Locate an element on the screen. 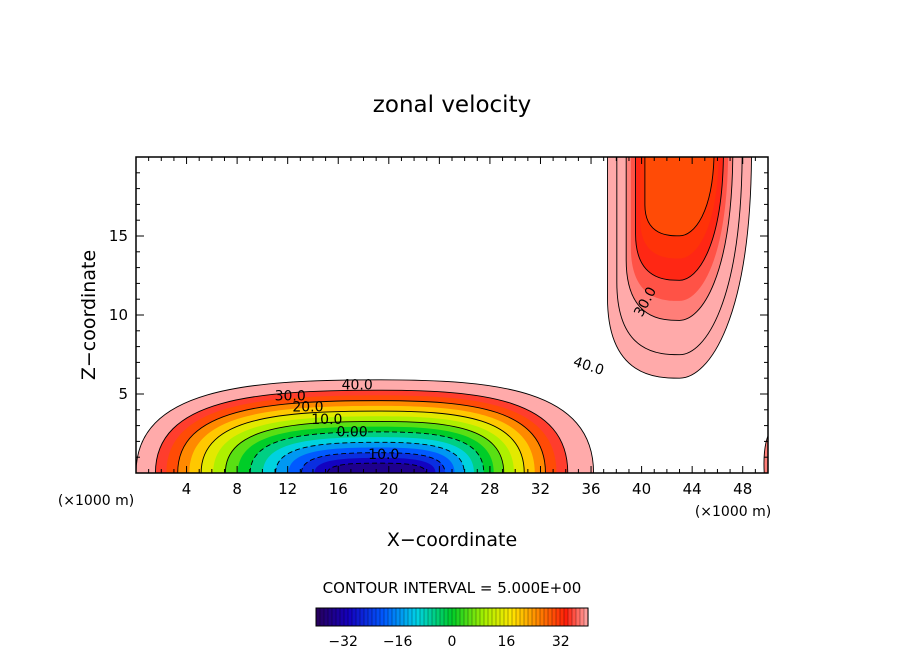 The width and height of the screenshot is (904, 654). x-unit-left: (×1000 m) is located at coordinates (96, 501).